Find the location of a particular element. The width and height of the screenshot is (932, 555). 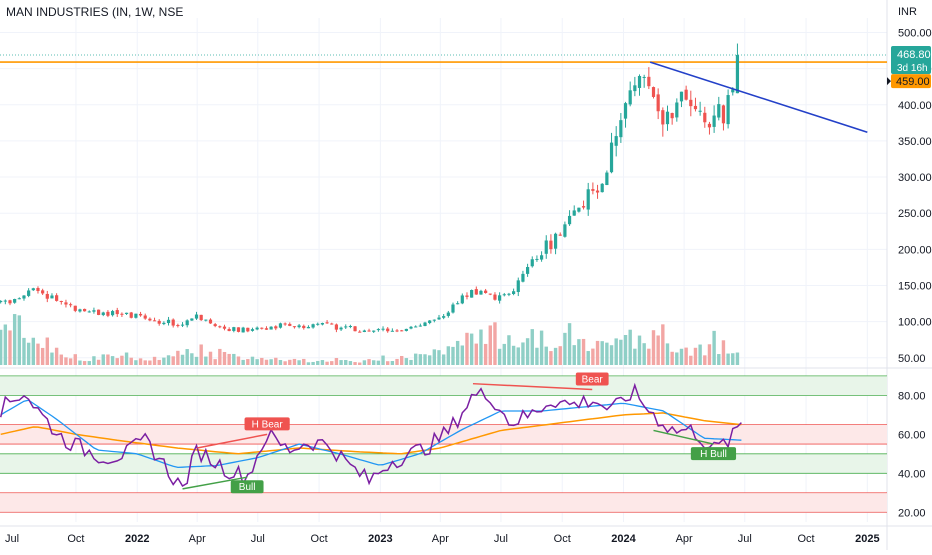

rsi-tick-label: 40.00 is located at coordinates (912, 474).